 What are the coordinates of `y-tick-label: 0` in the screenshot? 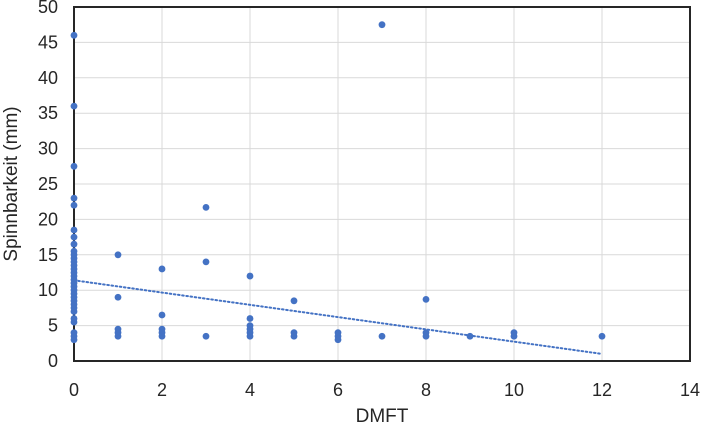 It's located at (53, 361).